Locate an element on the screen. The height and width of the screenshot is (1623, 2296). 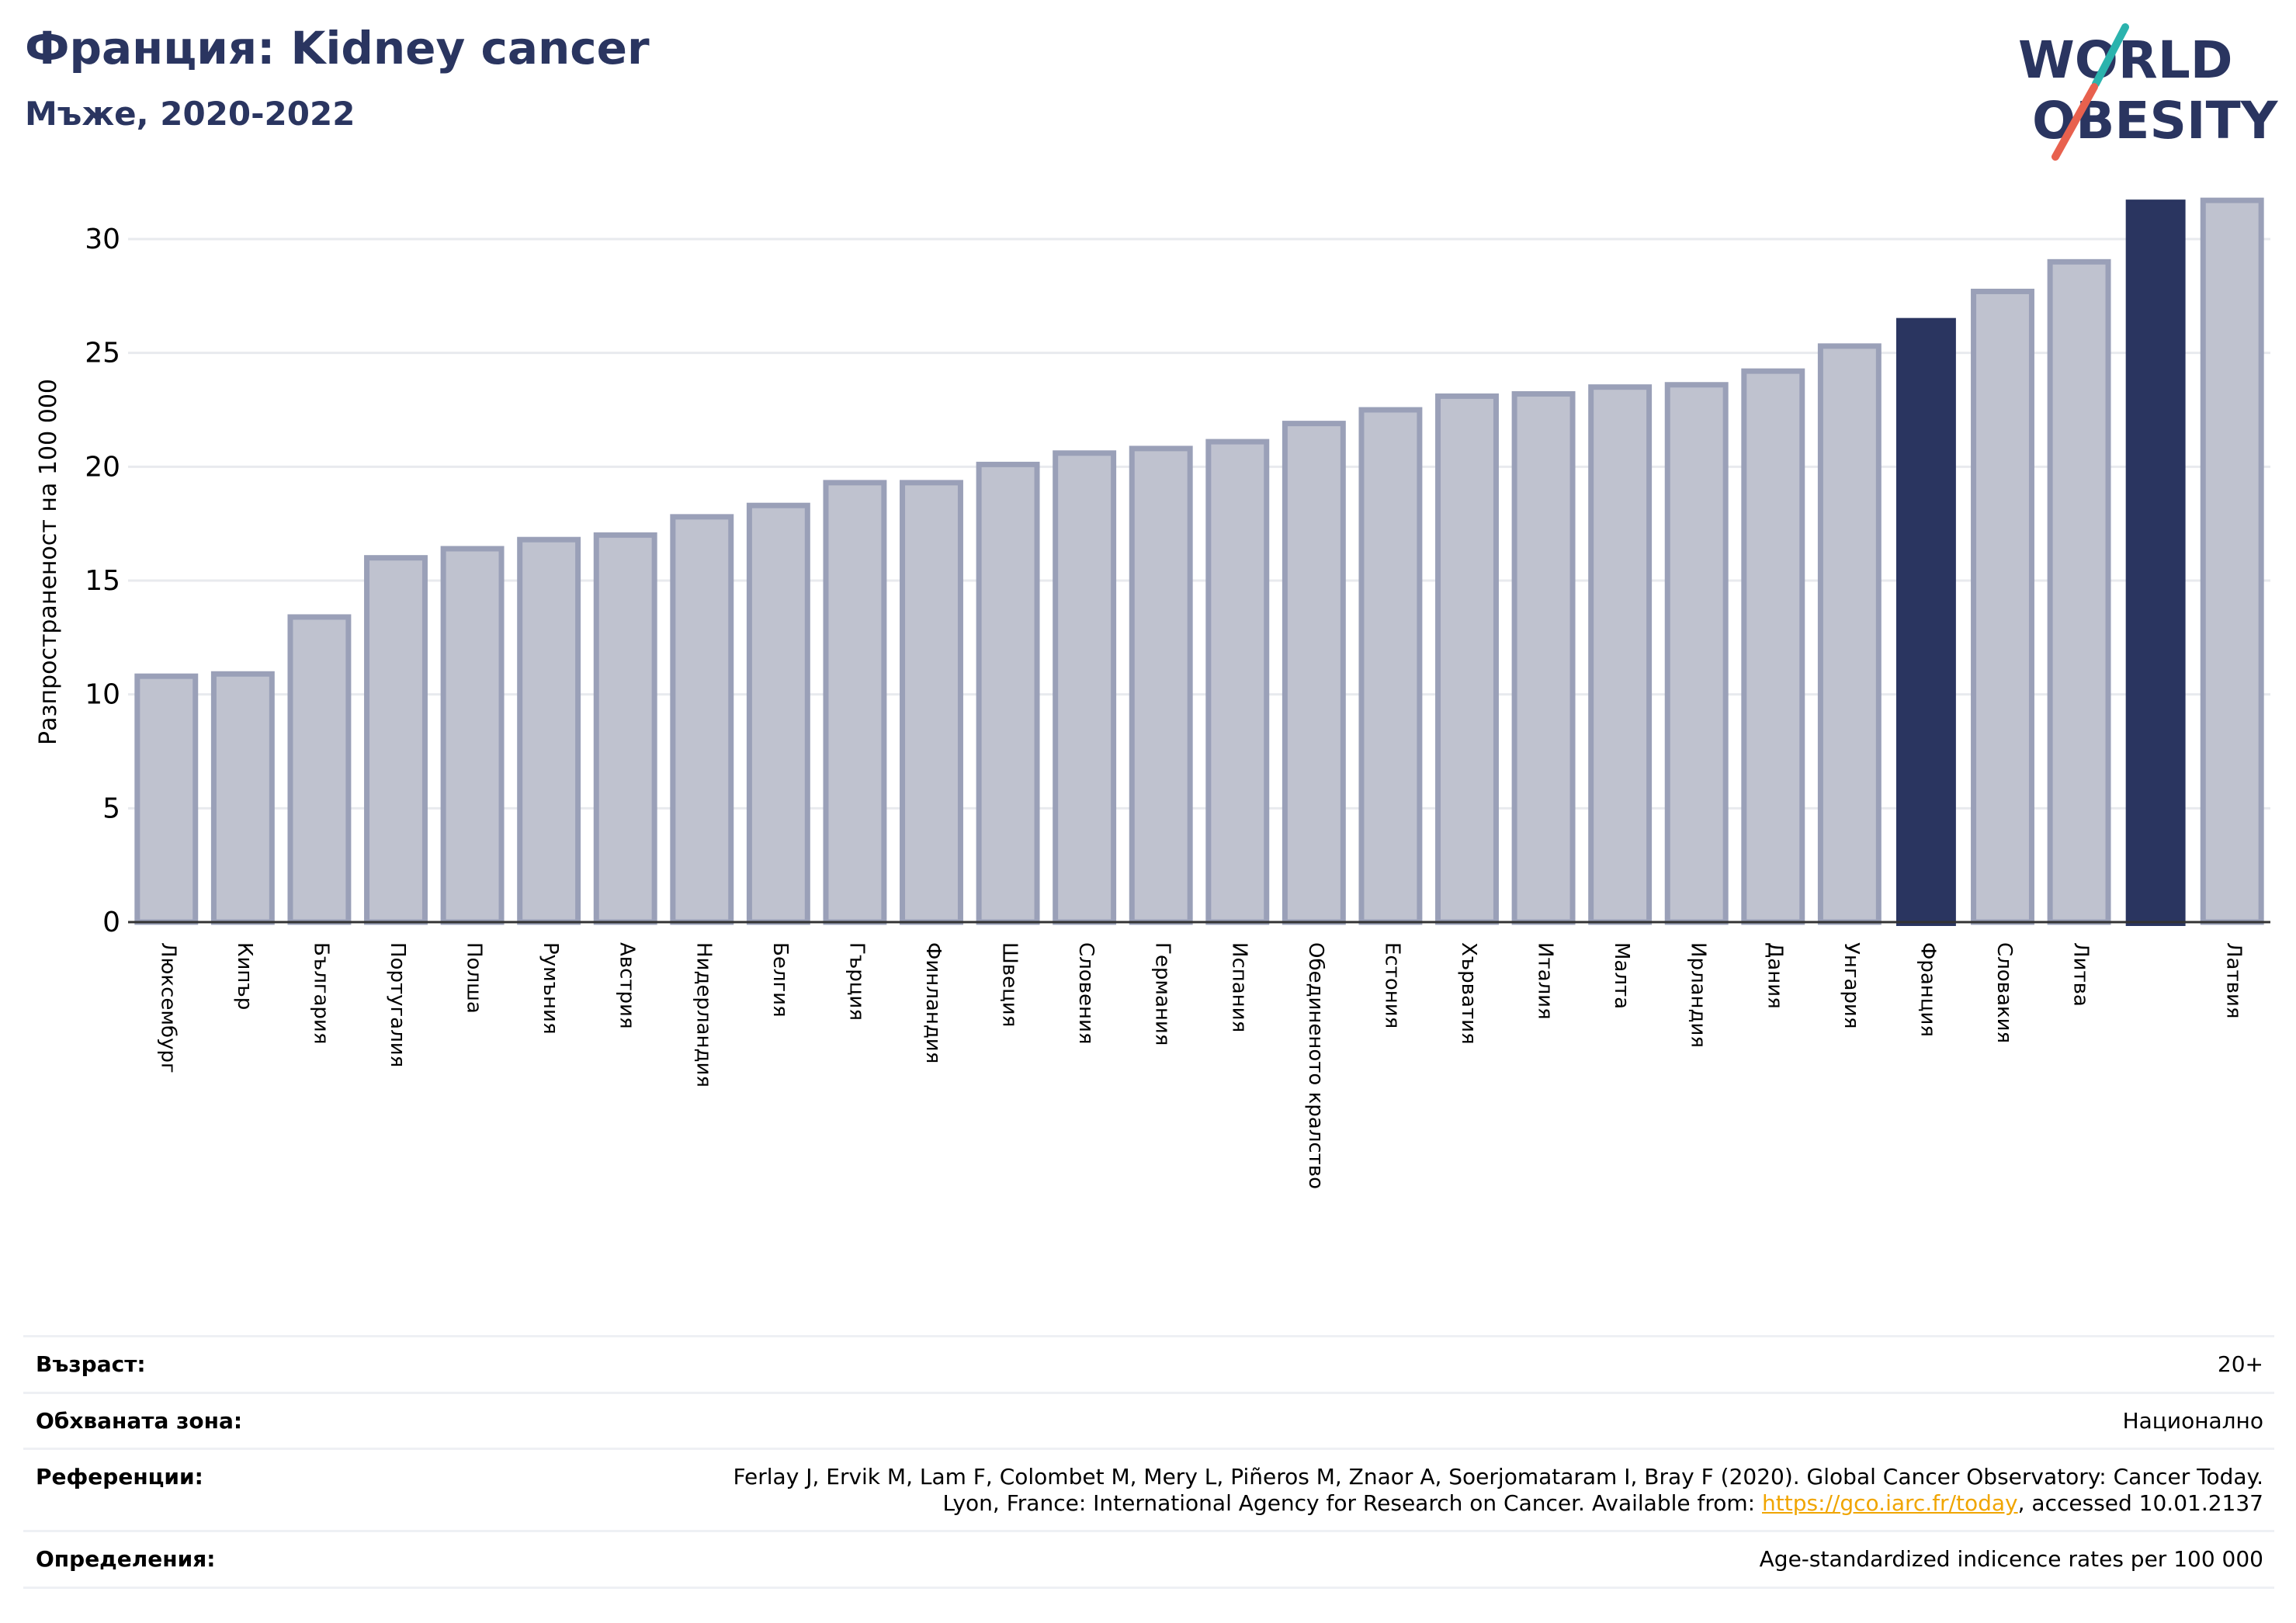
x-tick-label: Латвия is located at coordinates (2234, 981).